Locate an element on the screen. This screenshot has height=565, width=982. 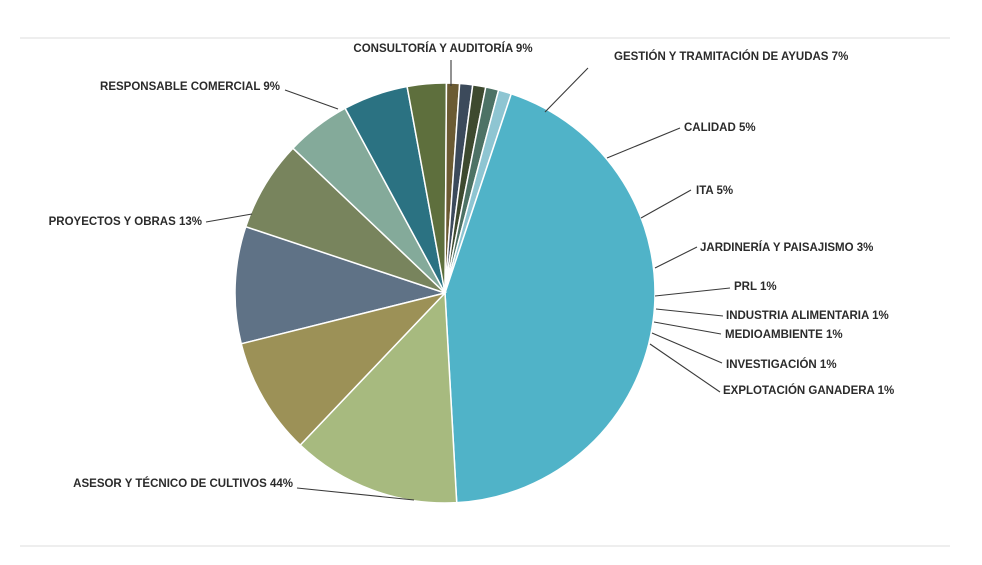
slice-label: CALIDAD 5% is located at coordinates (720, 128).